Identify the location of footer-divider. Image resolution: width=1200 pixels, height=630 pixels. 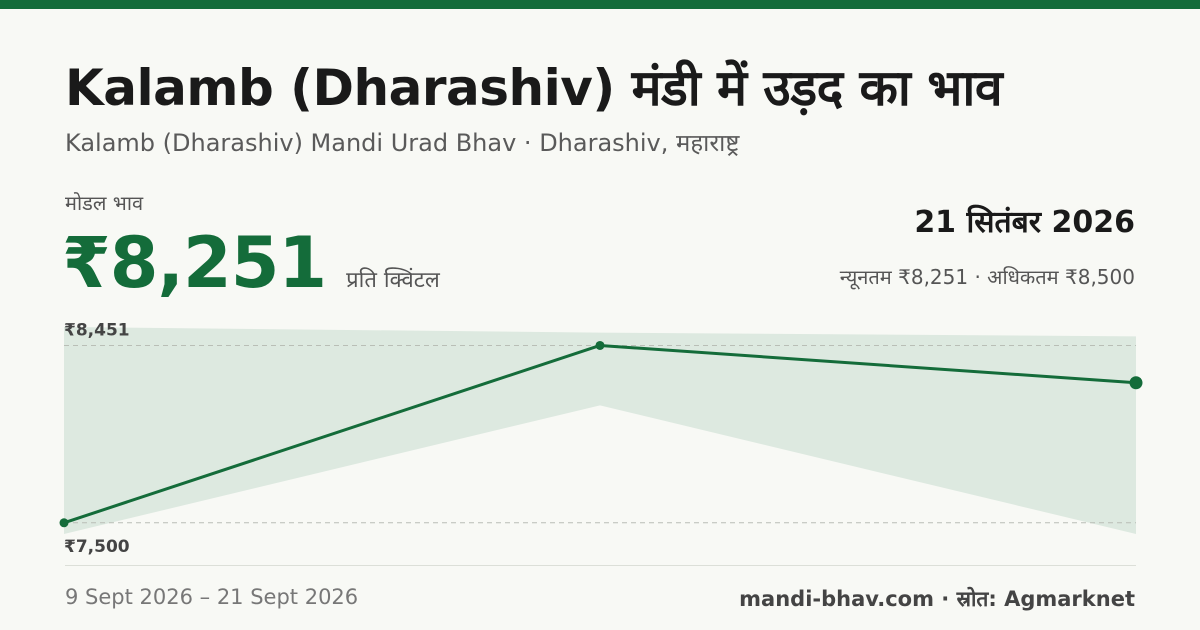
(600, 565).